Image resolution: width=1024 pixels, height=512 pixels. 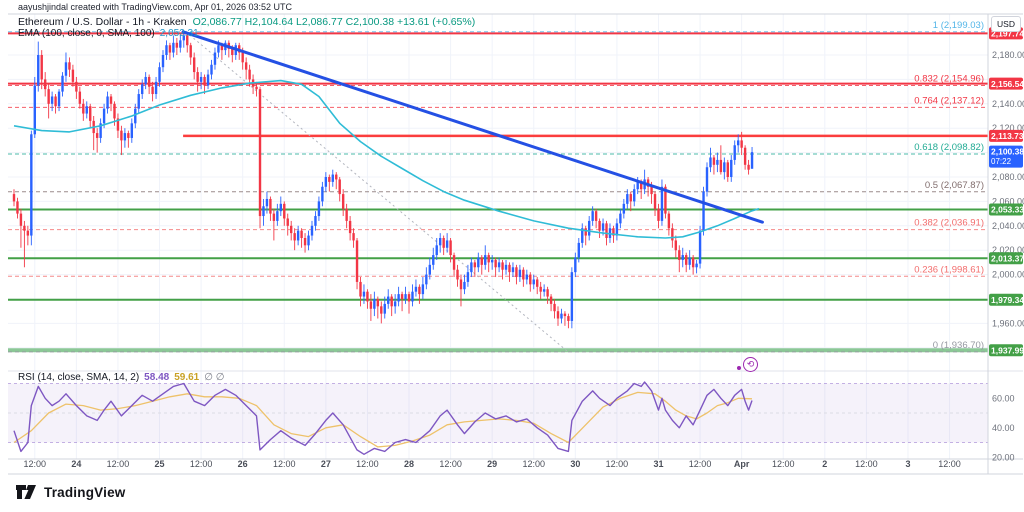 I want to click on price-axis-label: 2,140.00, so click(x=1008, y=104).